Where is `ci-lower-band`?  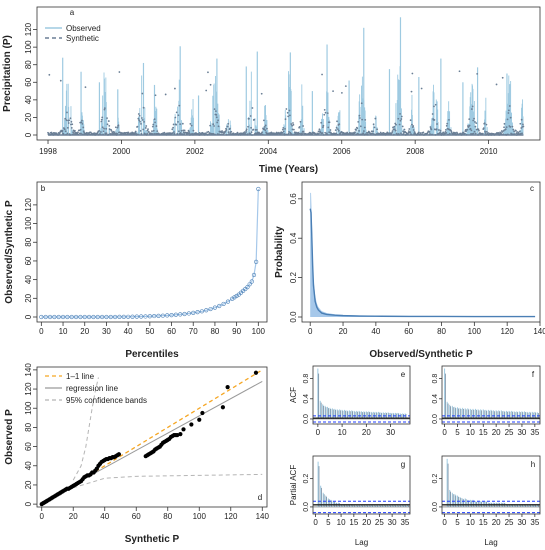
ci-lower-band is located at coordinates (168, 481).